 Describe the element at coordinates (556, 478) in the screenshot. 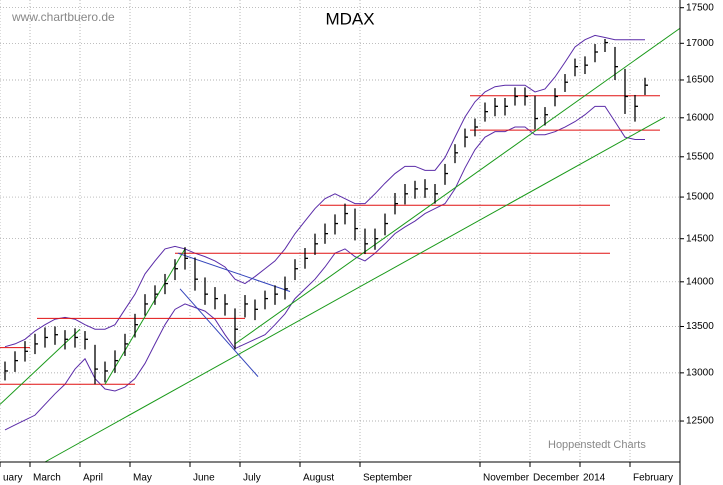

I see `x-tick-label: December` at that location.